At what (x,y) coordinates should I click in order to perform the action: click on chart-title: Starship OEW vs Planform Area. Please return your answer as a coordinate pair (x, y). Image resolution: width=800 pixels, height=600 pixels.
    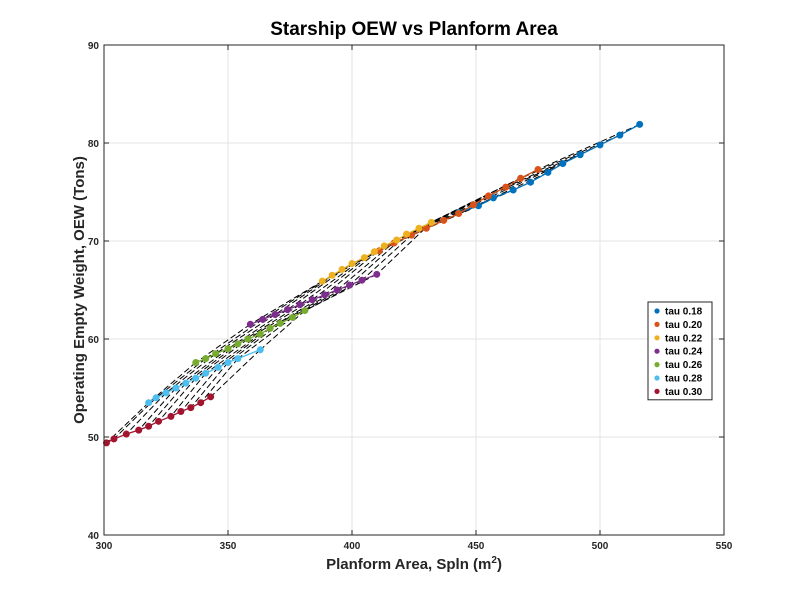
    Looking at the image, I should click on (414, 29).